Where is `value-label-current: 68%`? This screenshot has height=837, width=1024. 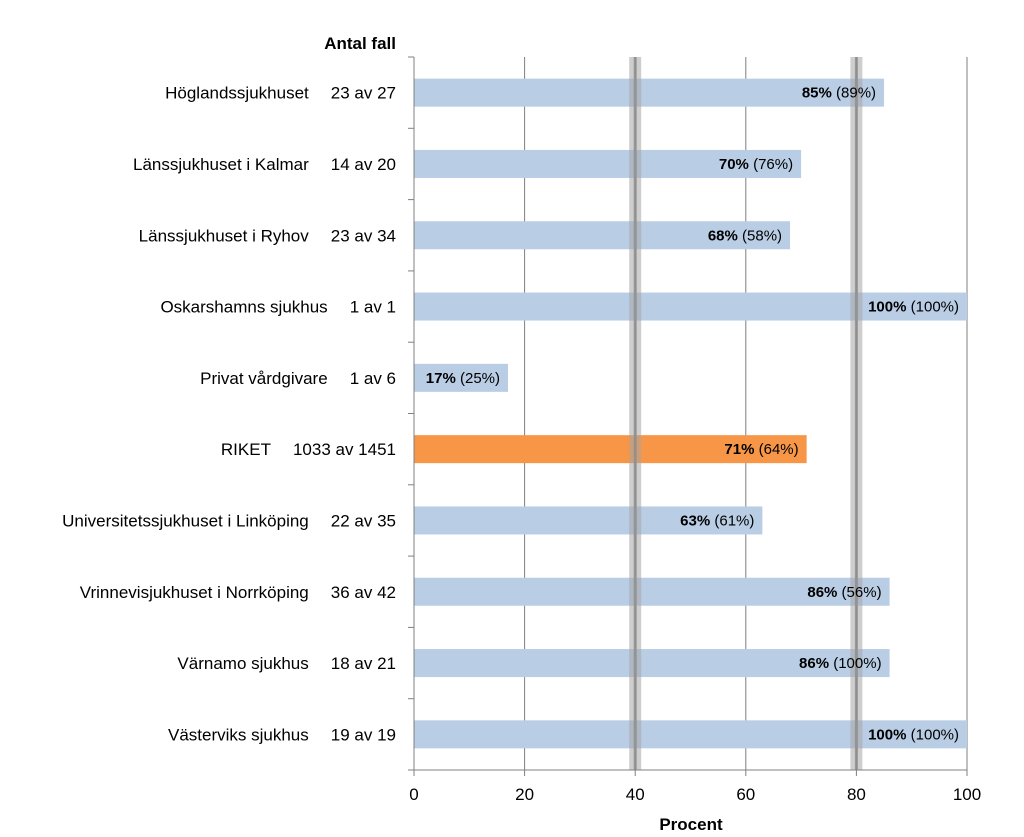
value-label-current: 68% is located at coordinates (723, 235).